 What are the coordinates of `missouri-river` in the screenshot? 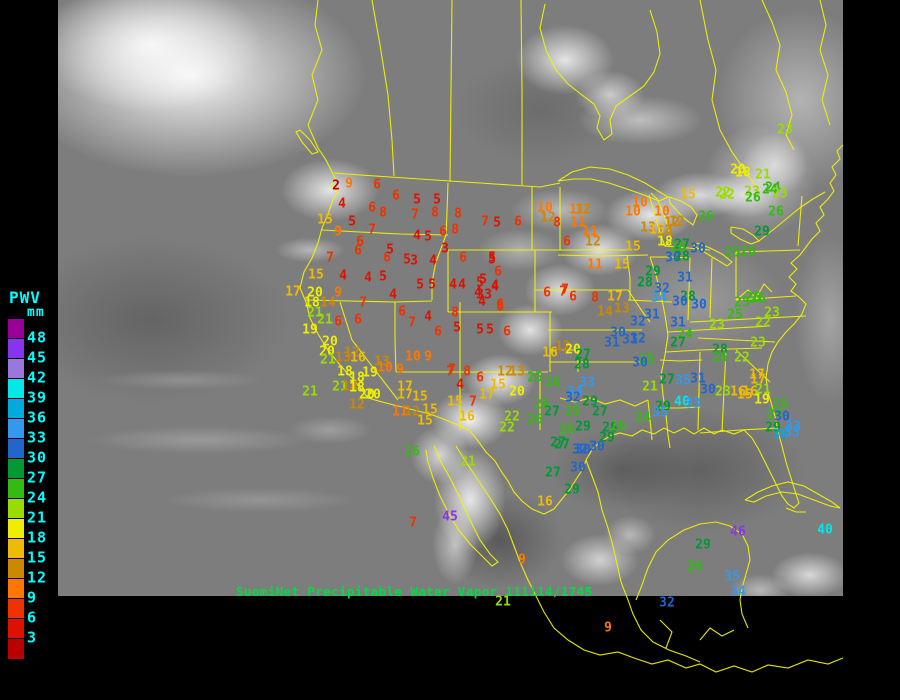 It's located at (639, 306).